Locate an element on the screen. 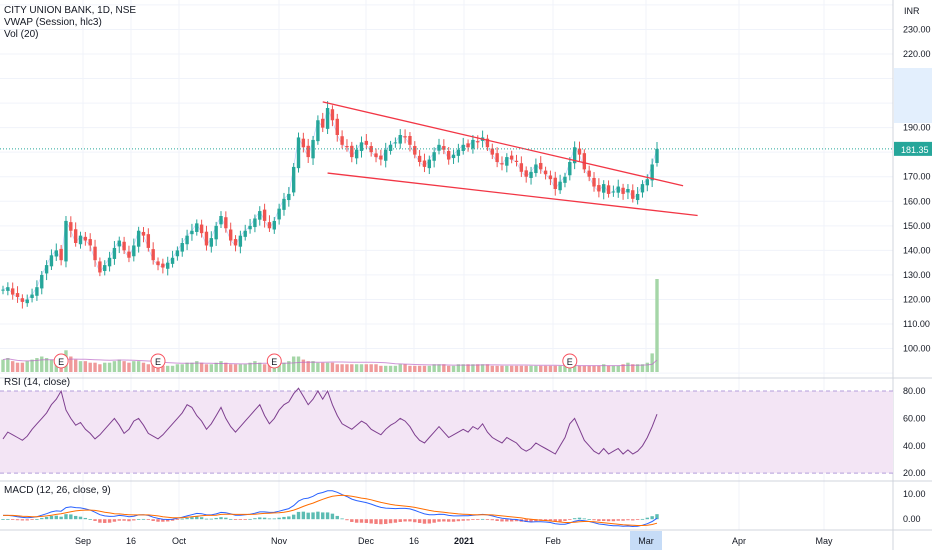  vwap-legend: VWAP (Session, hlc3) is located at coordinates (53, 22).